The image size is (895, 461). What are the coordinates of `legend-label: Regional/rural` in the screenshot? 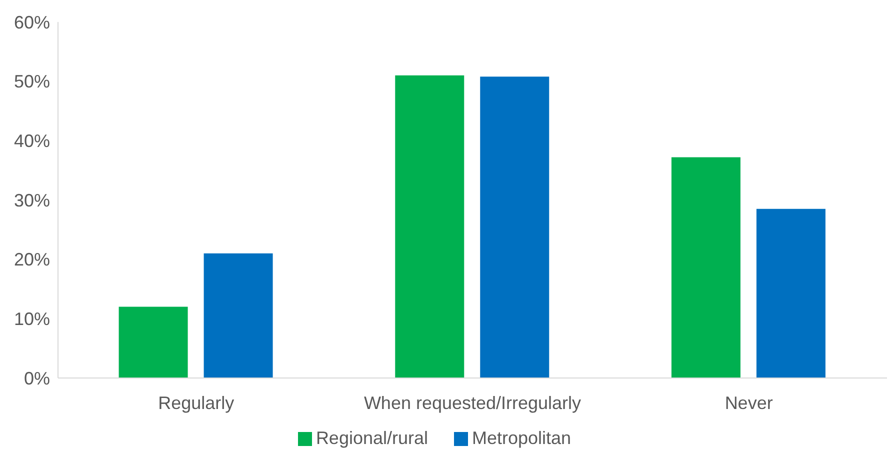 It's located at (372, 438).